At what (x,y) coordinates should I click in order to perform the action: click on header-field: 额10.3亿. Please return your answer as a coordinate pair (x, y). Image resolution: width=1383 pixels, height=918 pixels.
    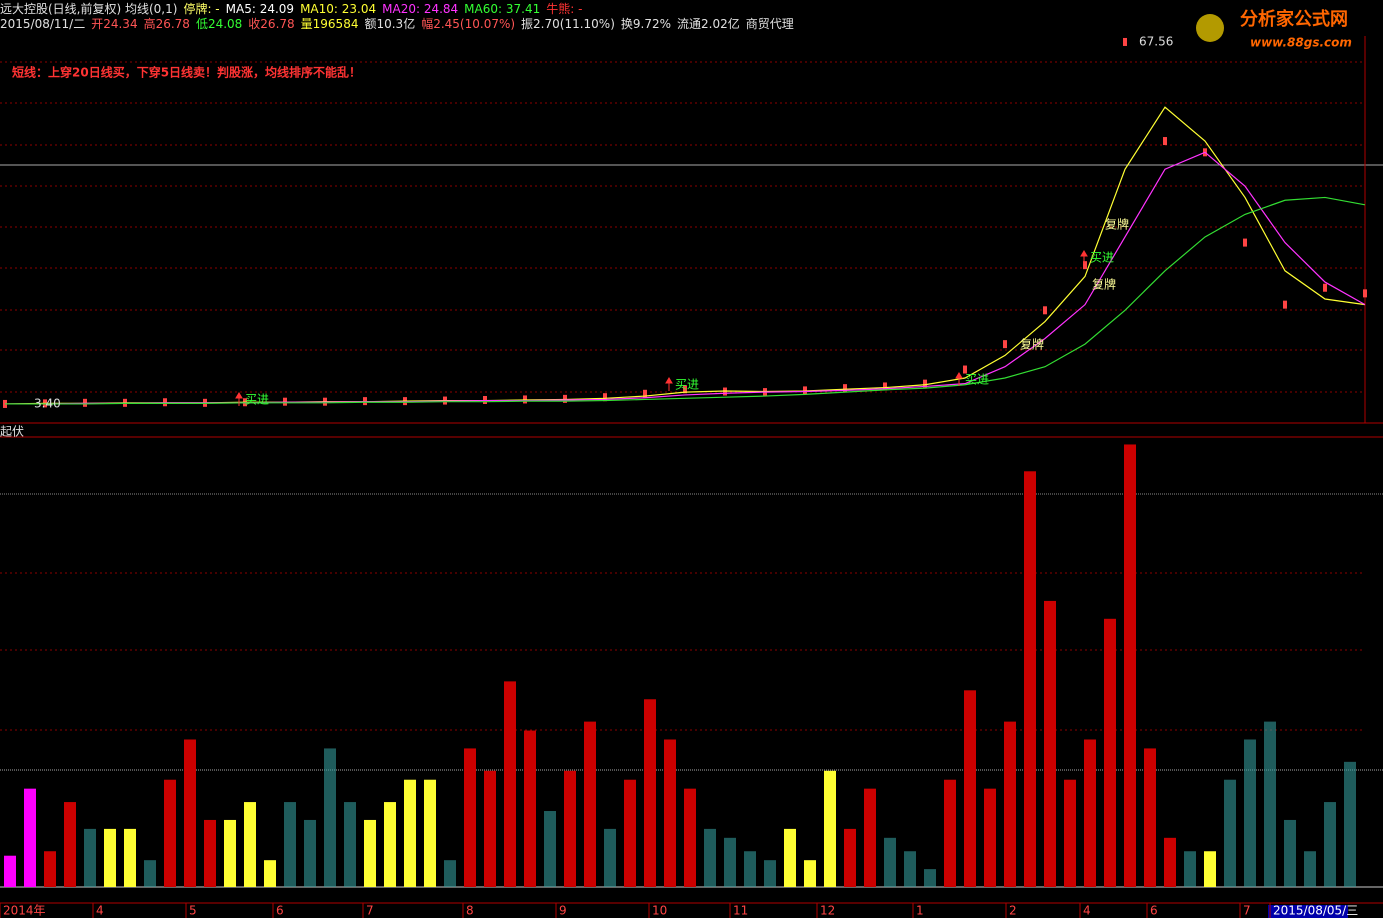
    Looking at the image, I should click on (390, 24).